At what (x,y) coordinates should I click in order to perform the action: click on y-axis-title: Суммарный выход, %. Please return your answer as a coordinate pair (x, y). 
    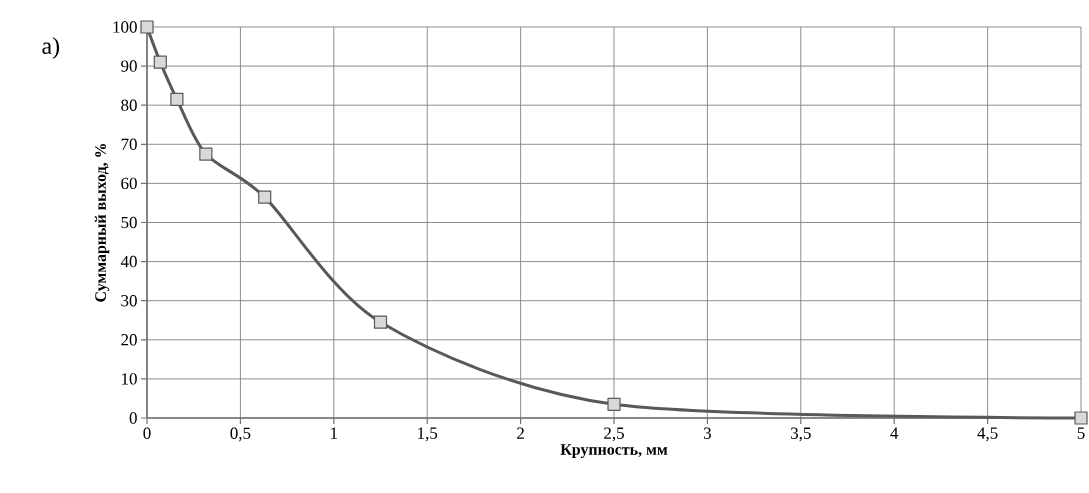
    Looking at the image, I should click on (102, 222).